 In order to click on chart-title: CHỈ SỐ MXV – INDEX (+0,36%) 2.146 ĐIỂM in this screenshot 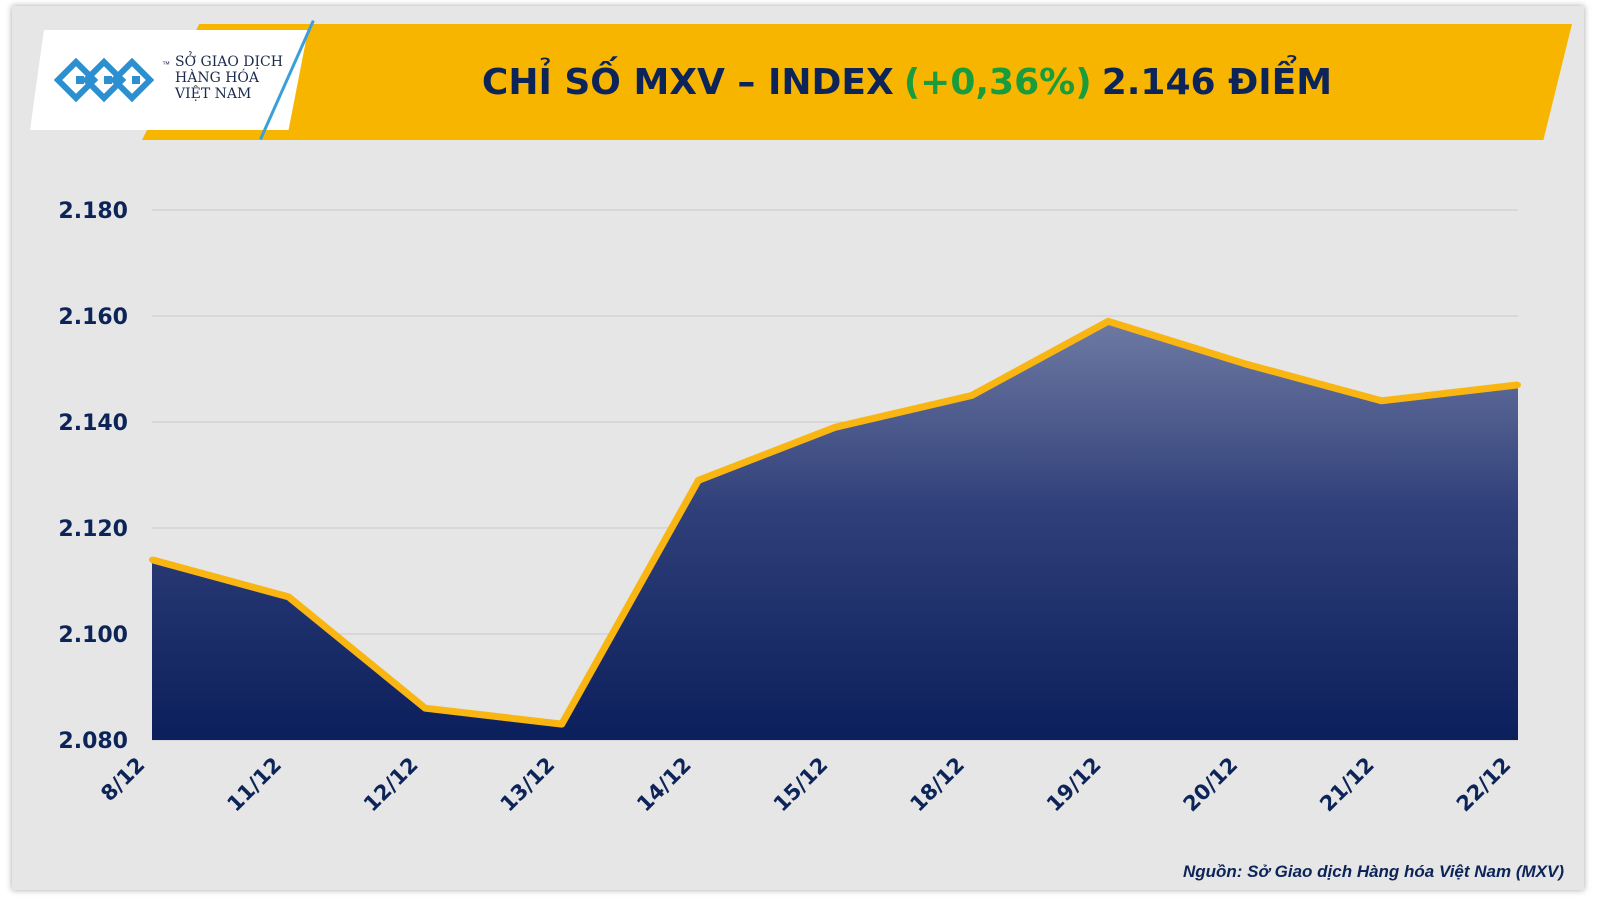, I will do `click(907, 82)`.